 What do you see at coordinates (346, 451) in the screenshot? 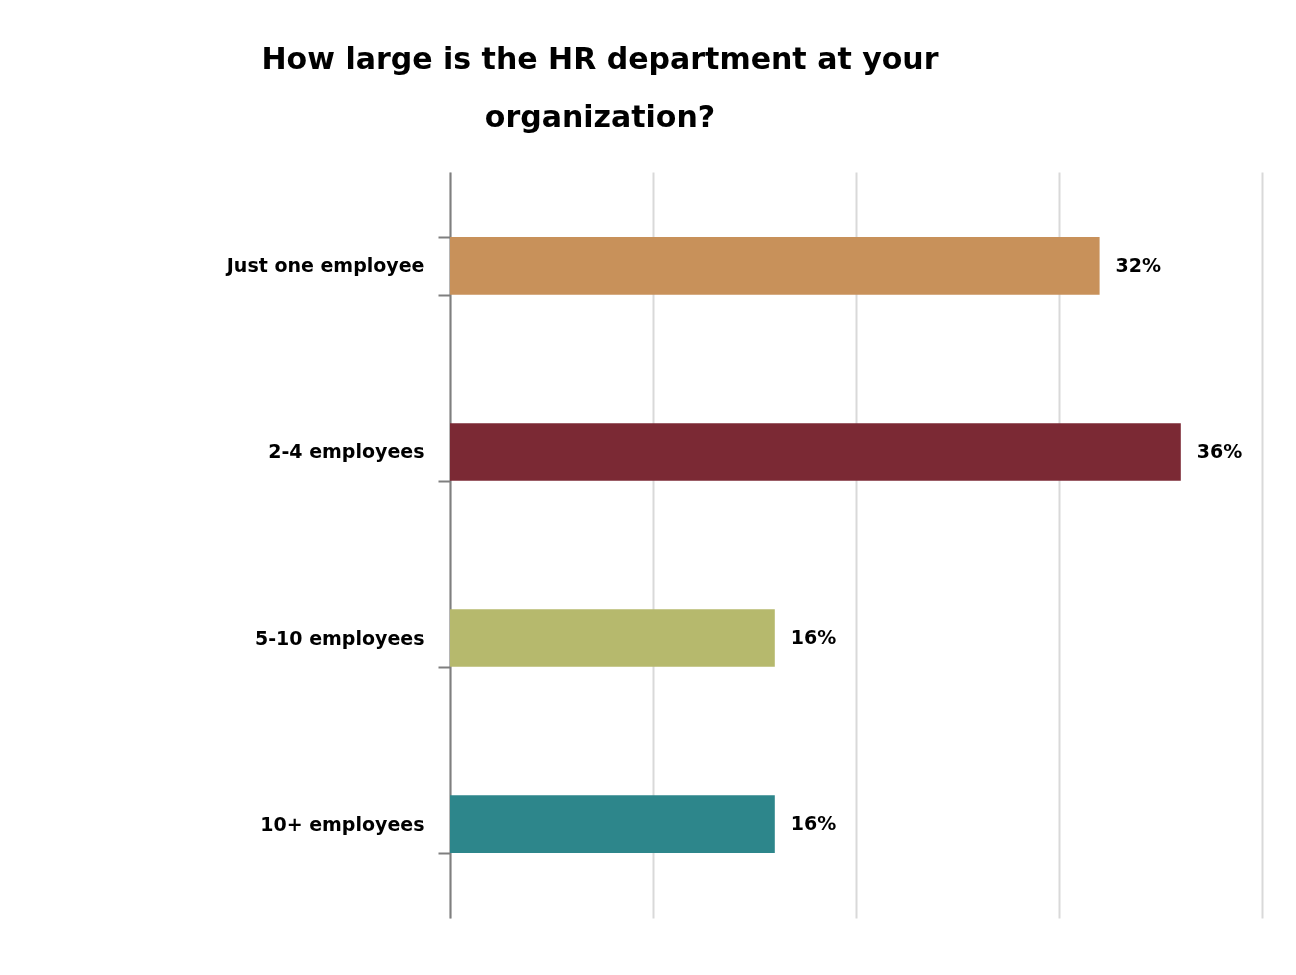
I see `y-tick-label: 2-4 employees` at bounding box center [346, 451].